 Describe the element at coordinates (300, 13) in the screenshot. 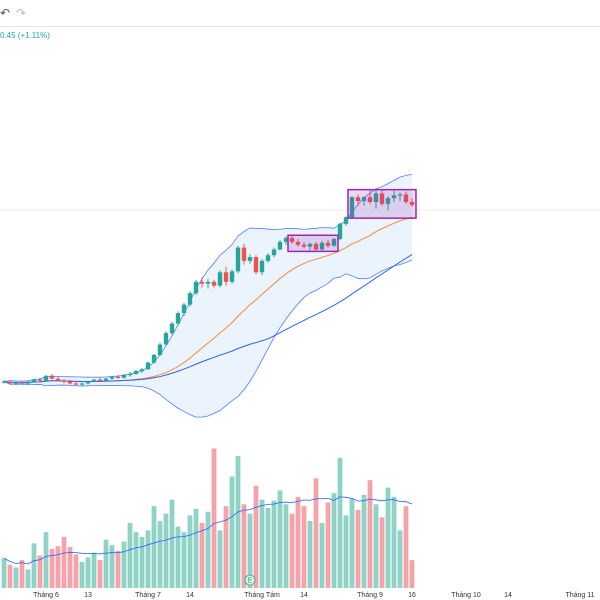

I see `toolbar: ↶ ↷` at that location.